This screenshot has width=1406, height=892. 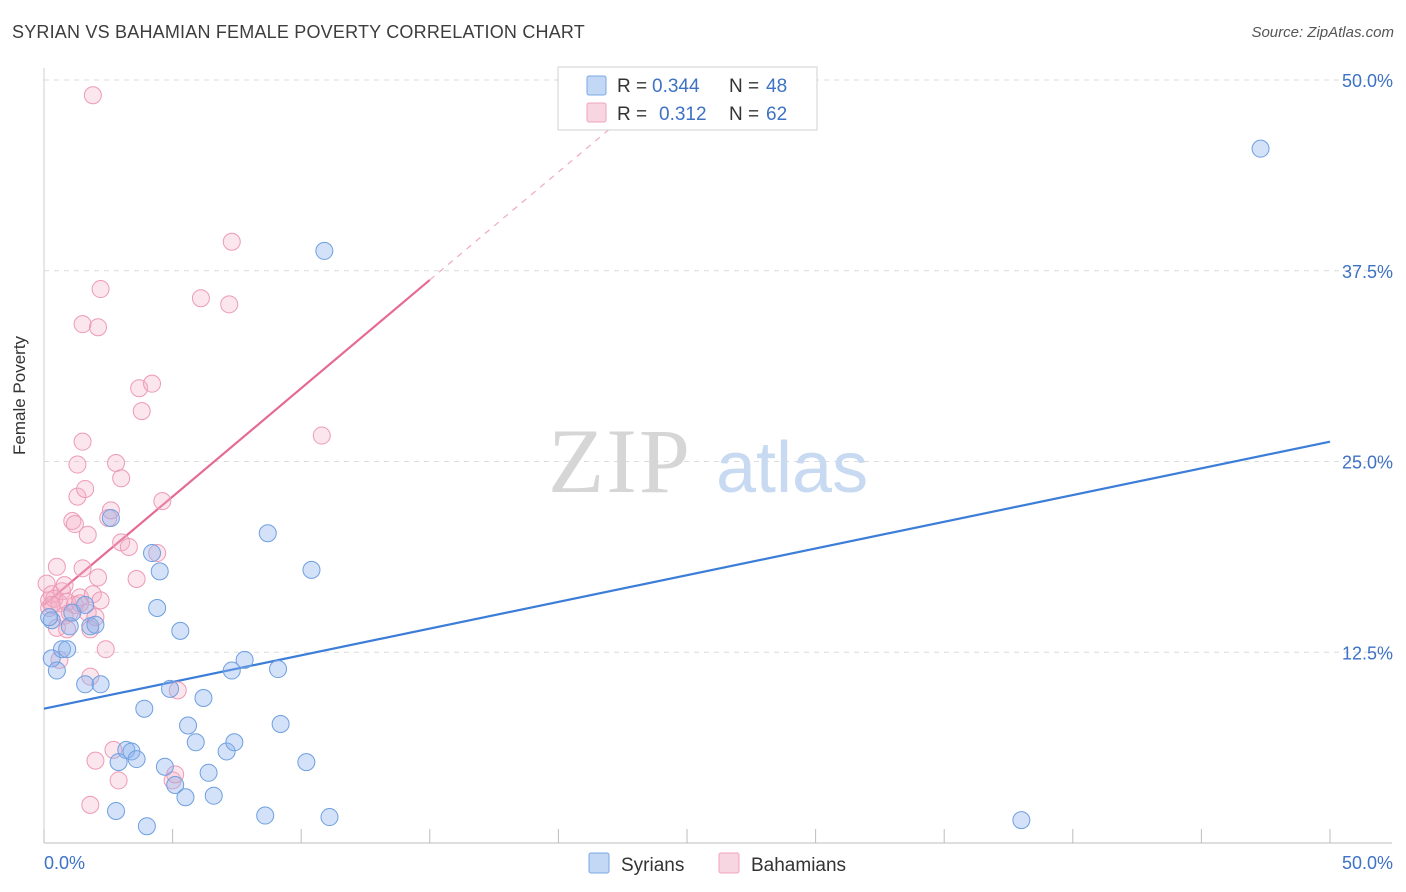 What do you see at coordinates (64, 863) in the screenshot?
I see `x-tick-label-0: 0.0%` at bounding box center [64, 863].